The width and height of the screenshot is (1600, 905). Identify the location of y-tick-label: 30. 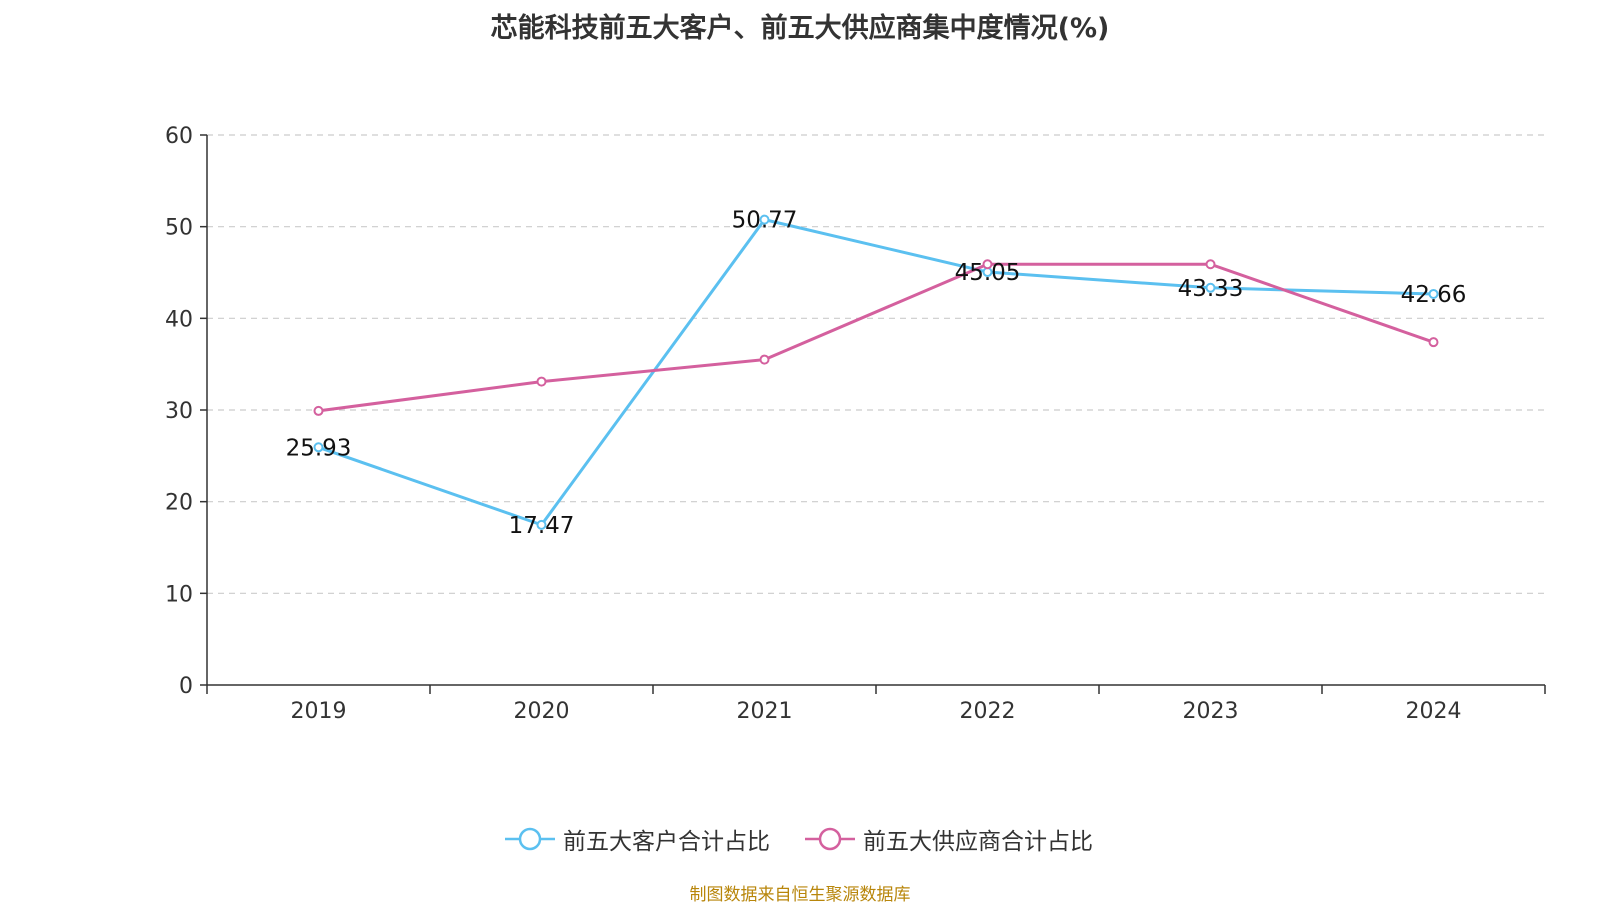
(179, 411).